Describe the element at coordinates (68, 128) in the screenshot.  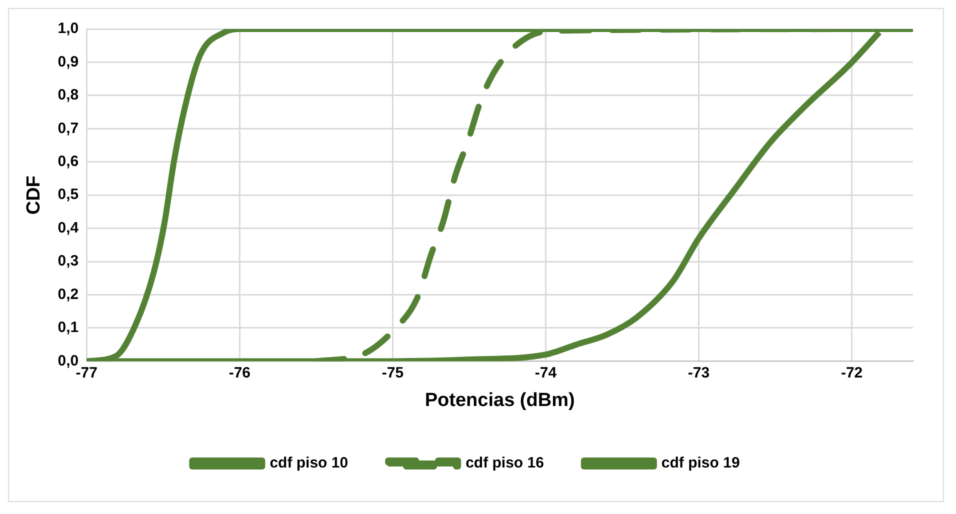
I see `y-tick-label: 0,7` at that location.